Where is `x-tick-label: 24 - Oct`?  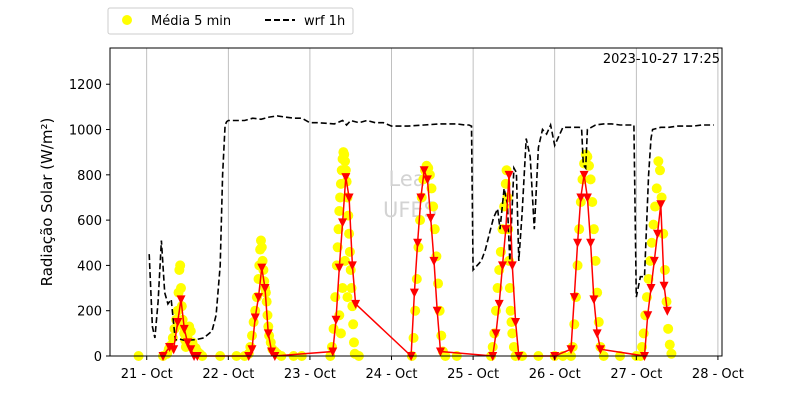
x-tick-label: 24 - Oct is located at coordinates (392, 374).